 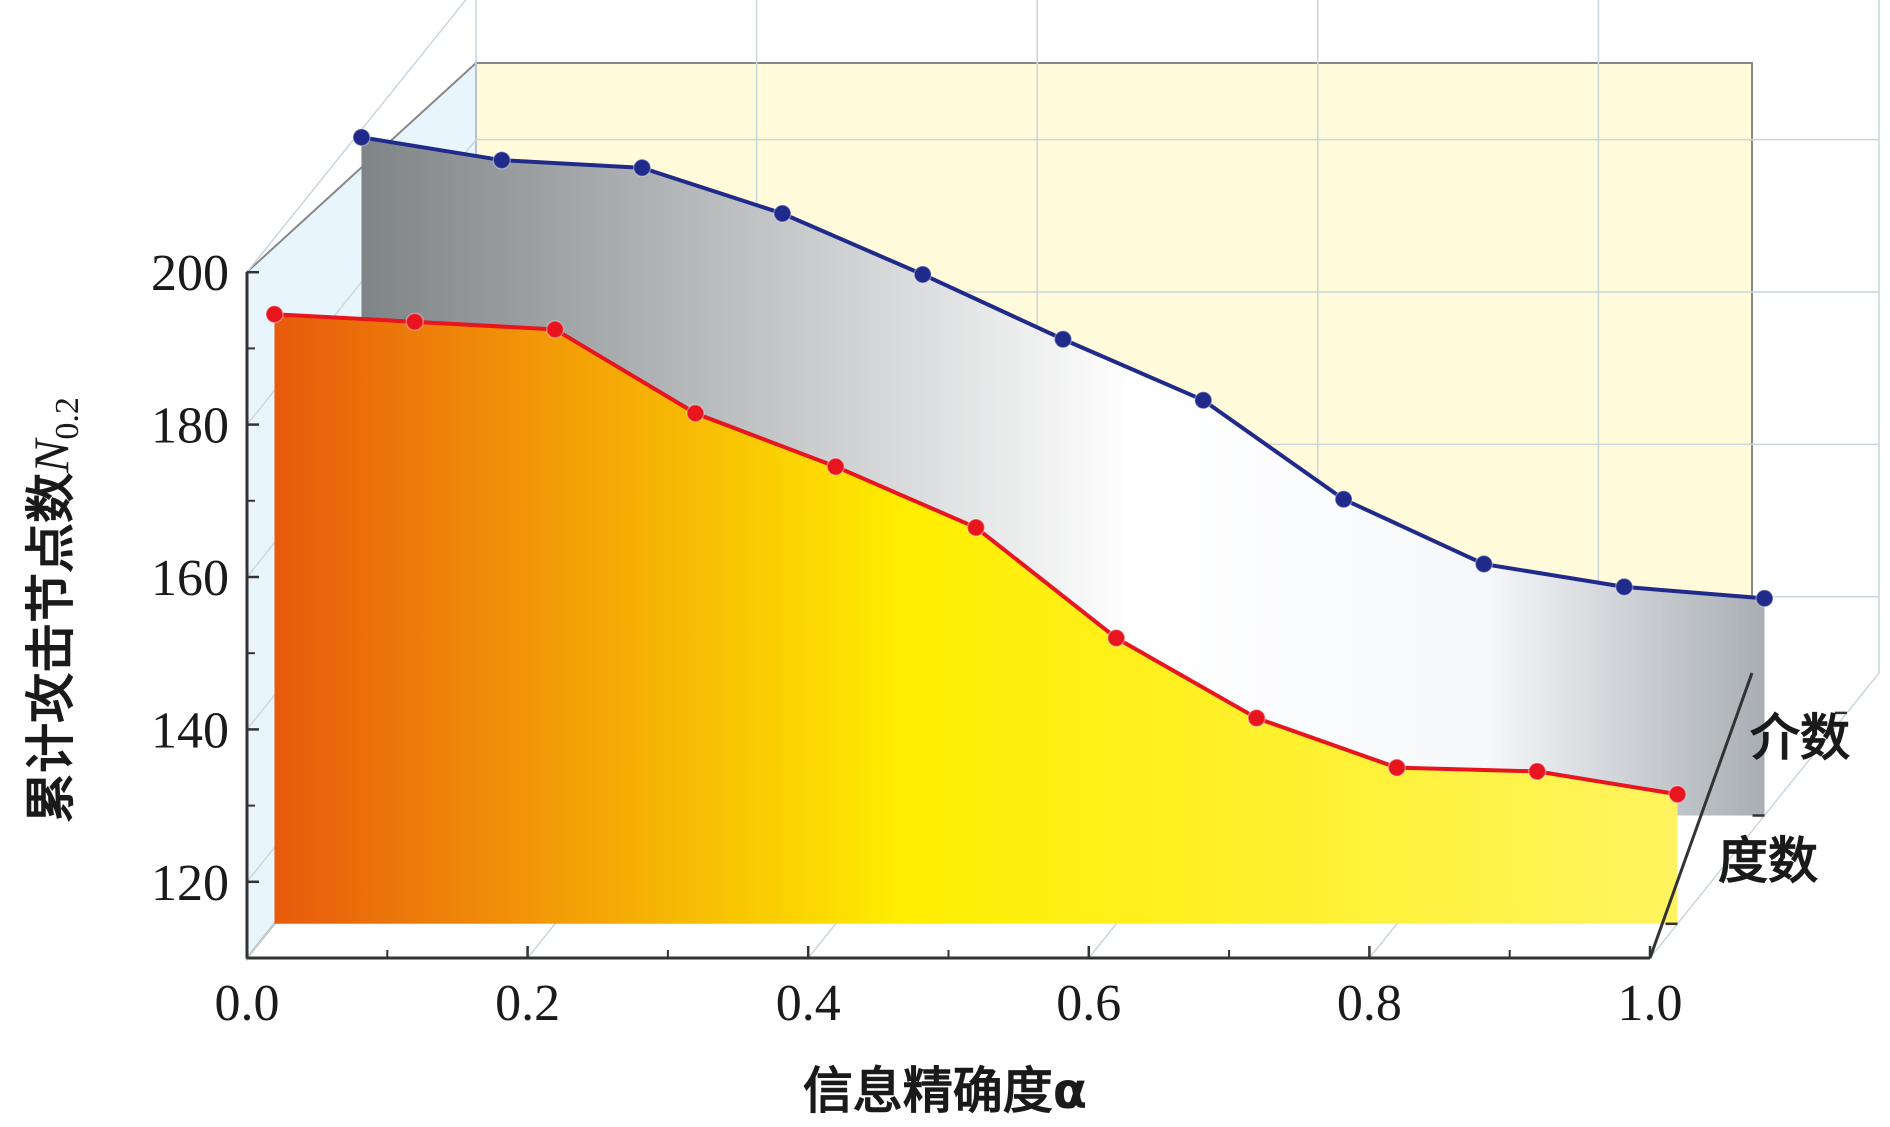 What do you see at coordinates (1800, 738) in the screenshot?
I see `series-label-betweenness: 介数` at bounding box center [1800, 738].